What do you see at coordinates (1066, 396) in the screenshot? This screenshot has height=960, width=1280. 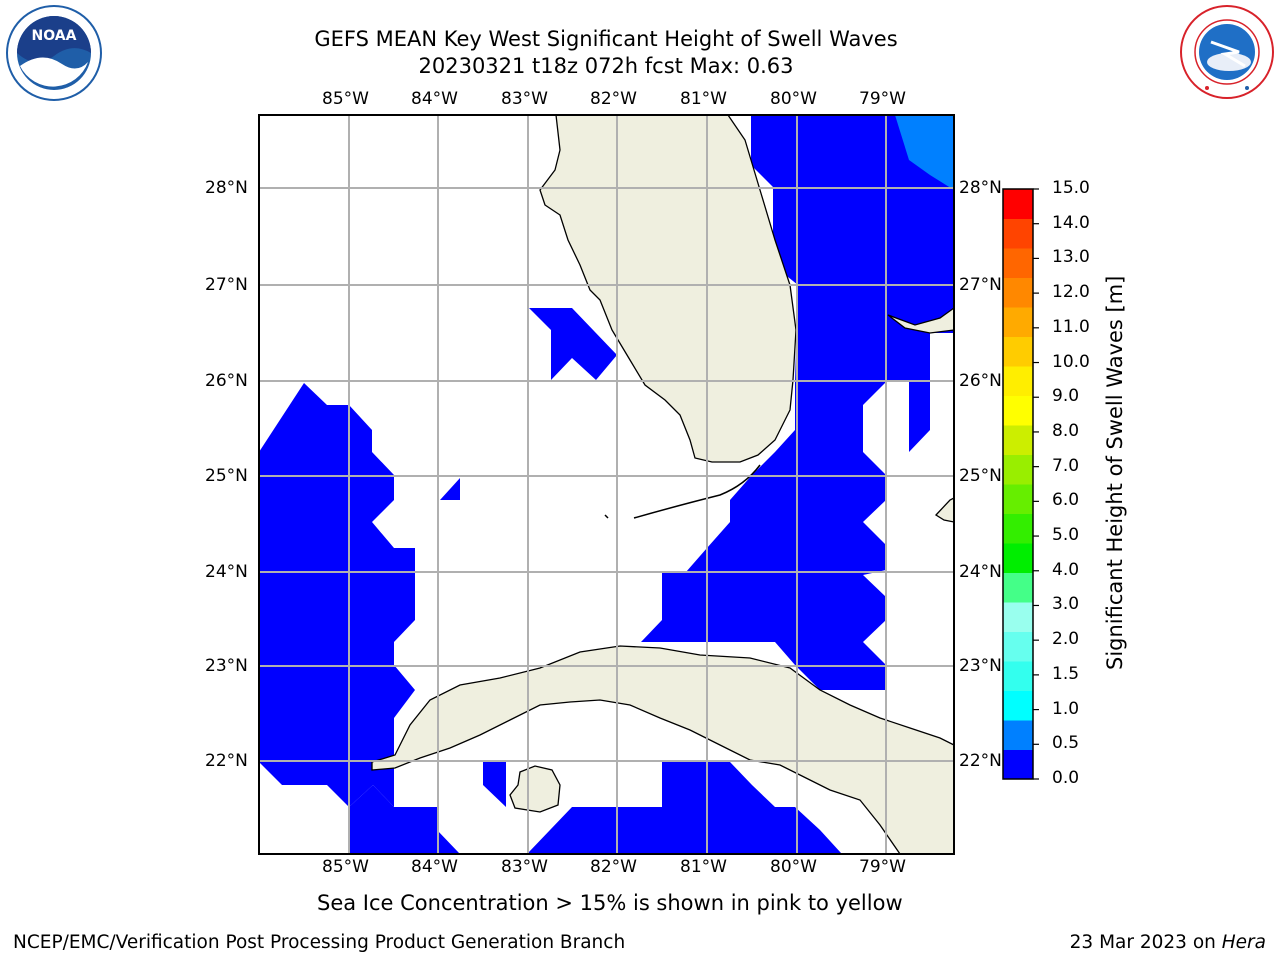 I see `colorbar-tick-label: 9.0` at bounding box center [1066, 396].